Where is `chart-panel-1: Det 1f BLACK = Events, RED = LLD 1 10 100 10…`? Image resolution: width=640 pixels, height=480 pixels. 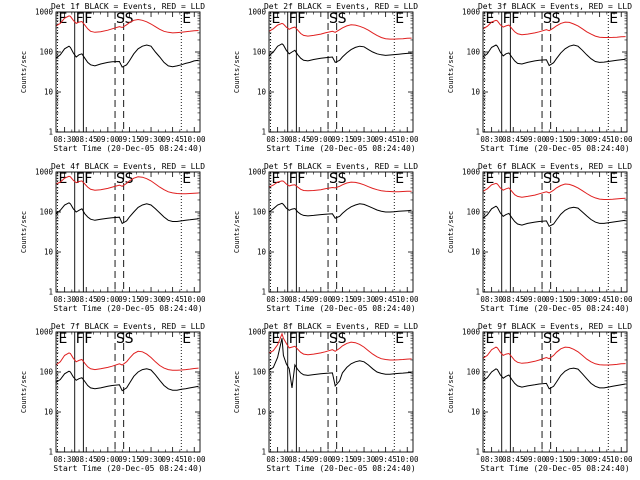 chart-panel-1: Det 1f BLACK = Events, RED = LLD 1 10 100 10… is located at coordinates (113, 77).